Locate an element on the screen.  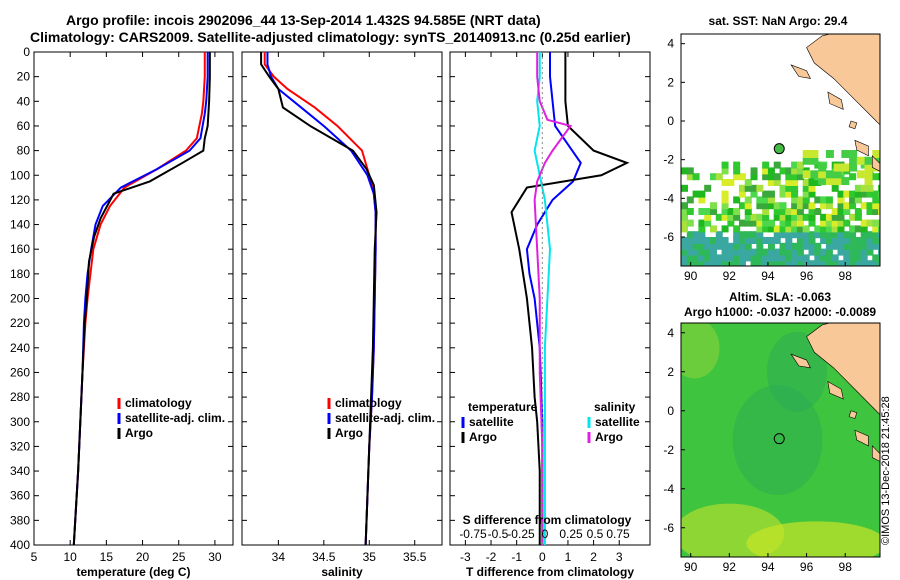
depth-tick-label: 60 is located at coordinates (24, 126).